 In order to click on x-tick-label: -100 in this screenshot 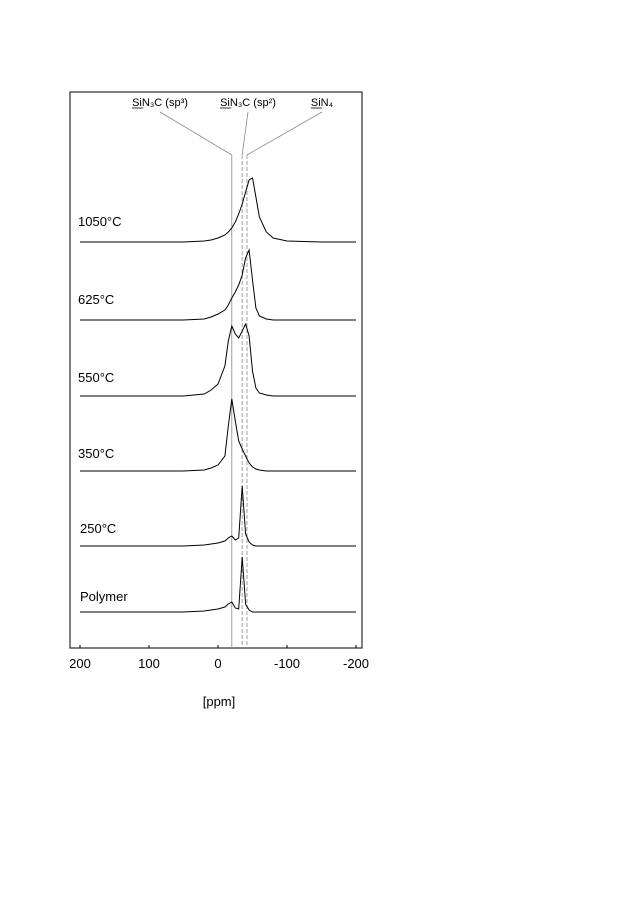, I will do `click(287, 663)`.